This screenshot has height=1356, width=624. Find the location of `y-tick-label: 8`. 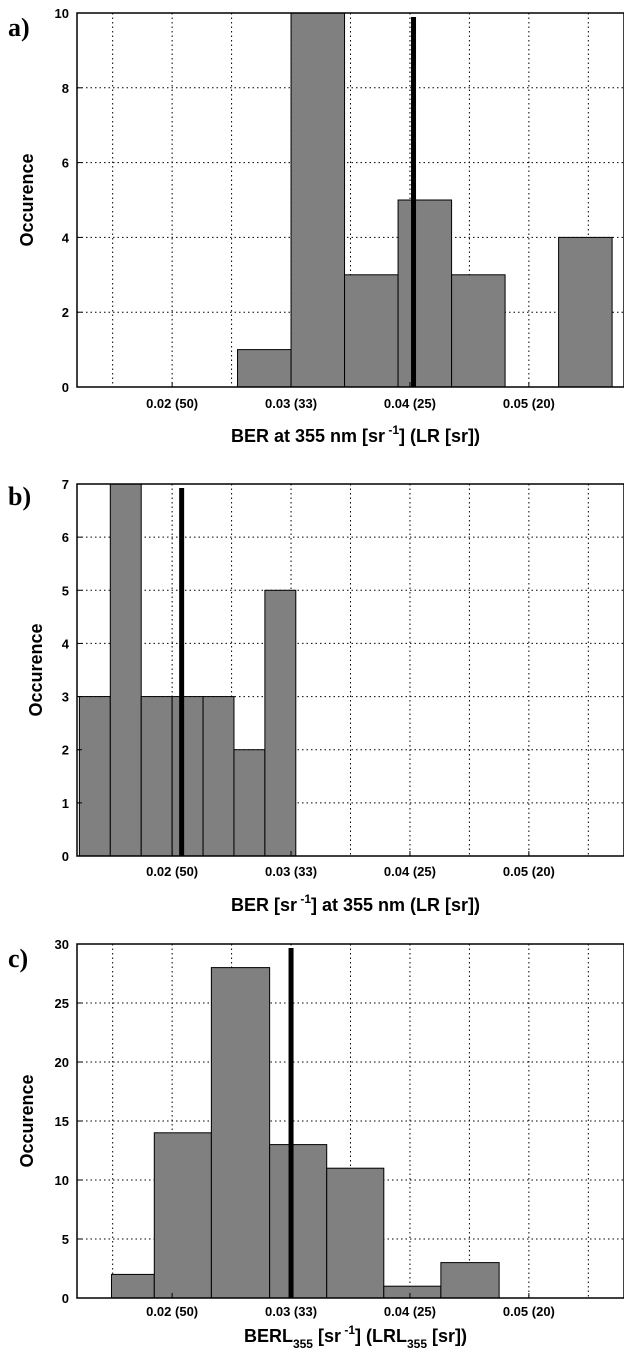

y-tick-label: 8 is located at coordinates (65, 88).